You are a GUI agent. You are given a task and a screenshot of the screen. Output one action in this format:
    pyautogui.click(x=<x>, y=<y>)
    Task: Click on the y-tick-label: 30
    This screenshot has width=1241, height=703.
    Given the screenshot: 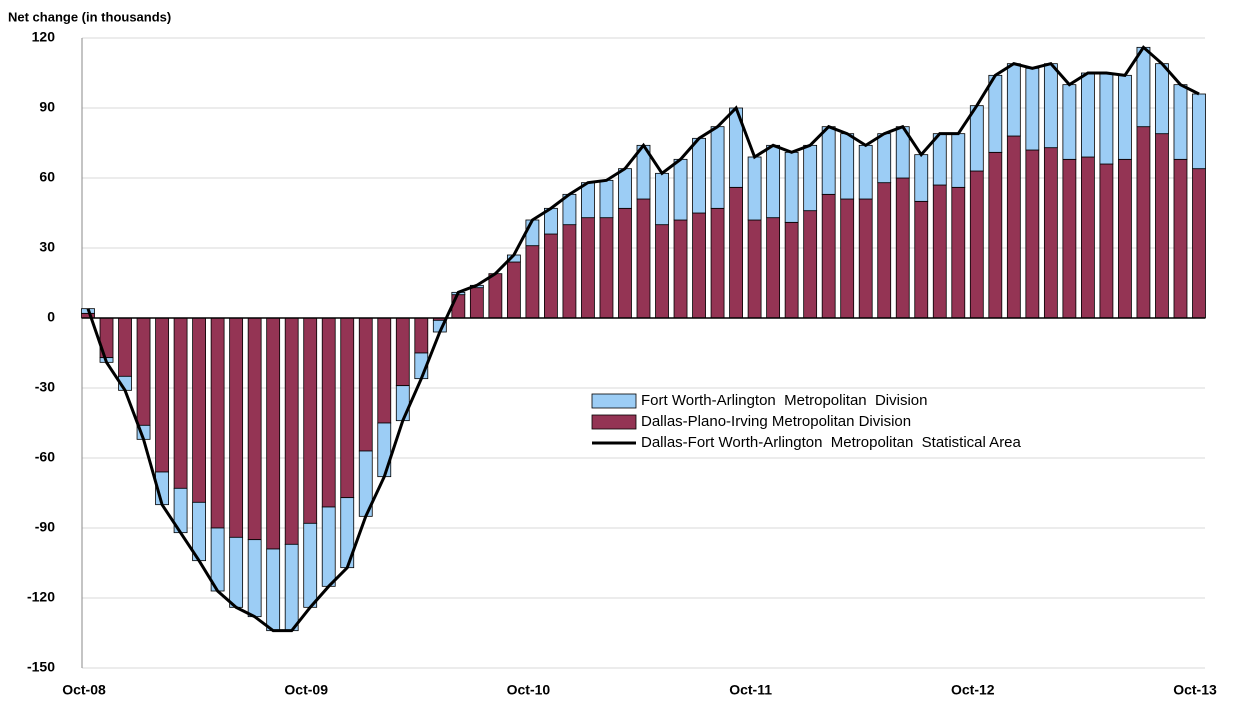 What is the action you would take?
    pyautogui.click(x=47, y=247)
    